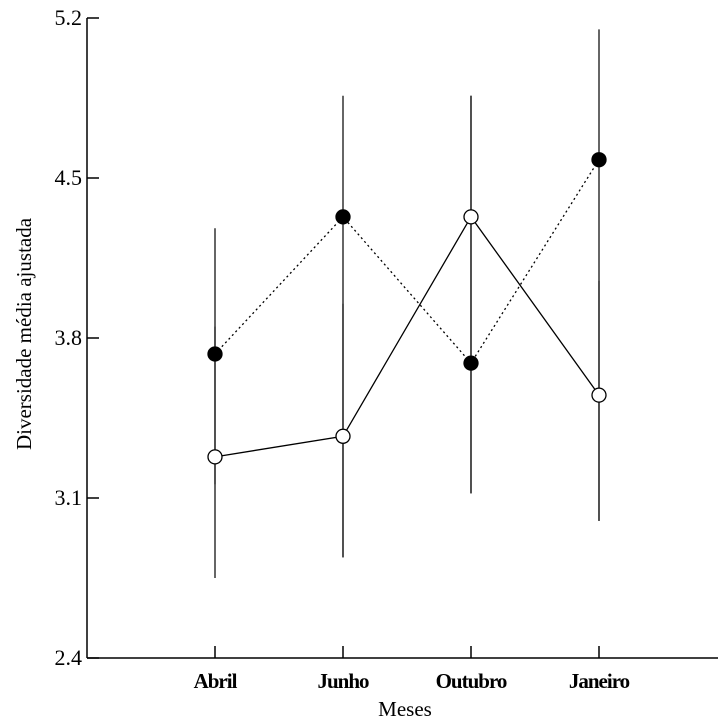  Describe the element at coordinates (412, 669) in the screenshot. I see `x-ticks: Abril Junho Outubro Janeiro` at that location.